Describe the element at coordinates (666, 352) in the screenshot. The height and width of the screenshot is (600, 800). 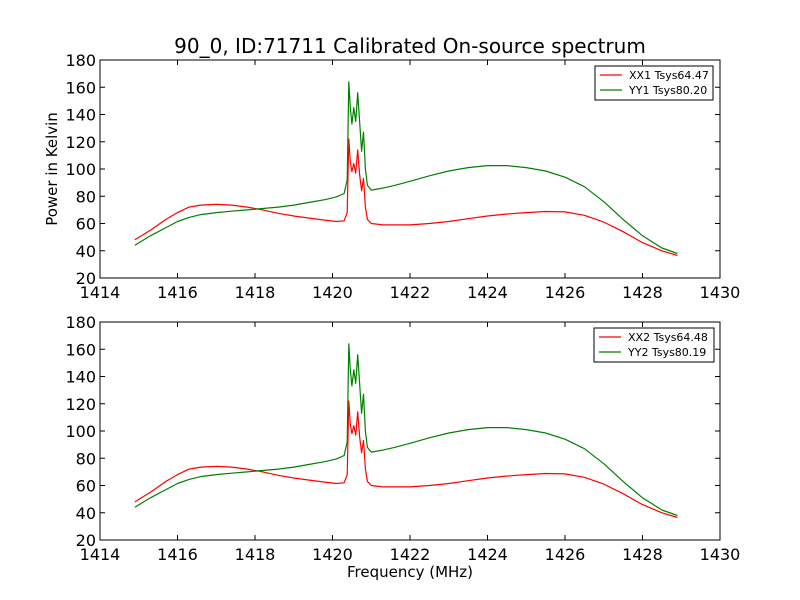
I see `legend-label: YY2 Tsys80.19` at that location.